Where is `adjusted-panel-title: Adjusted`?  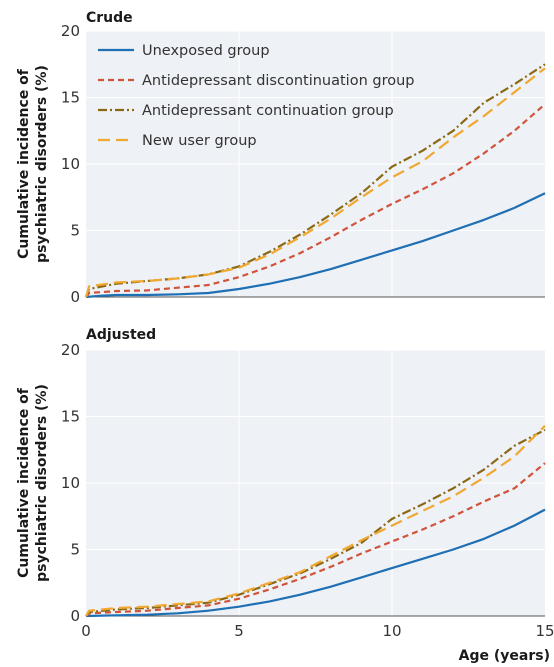
adjusted-panel-title: Adjusted is located at coordinates (121, 335).